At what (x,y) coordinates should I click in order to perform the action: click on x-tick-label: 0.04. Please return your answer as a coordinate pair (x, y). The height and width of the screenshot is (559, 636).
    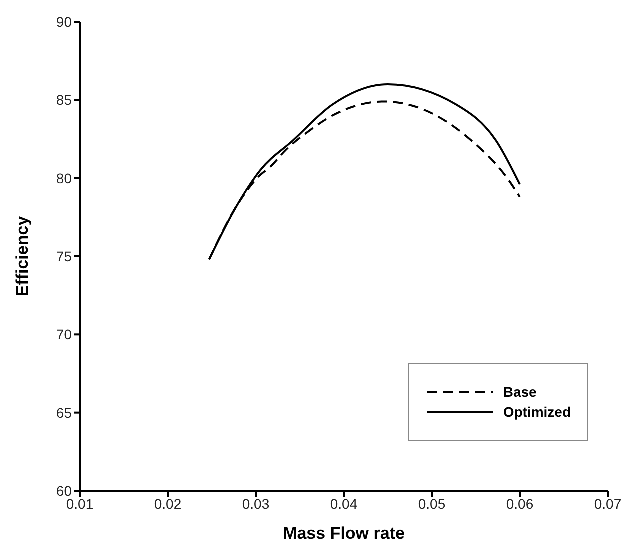
    Looking at the image, I should click on (344, 504).